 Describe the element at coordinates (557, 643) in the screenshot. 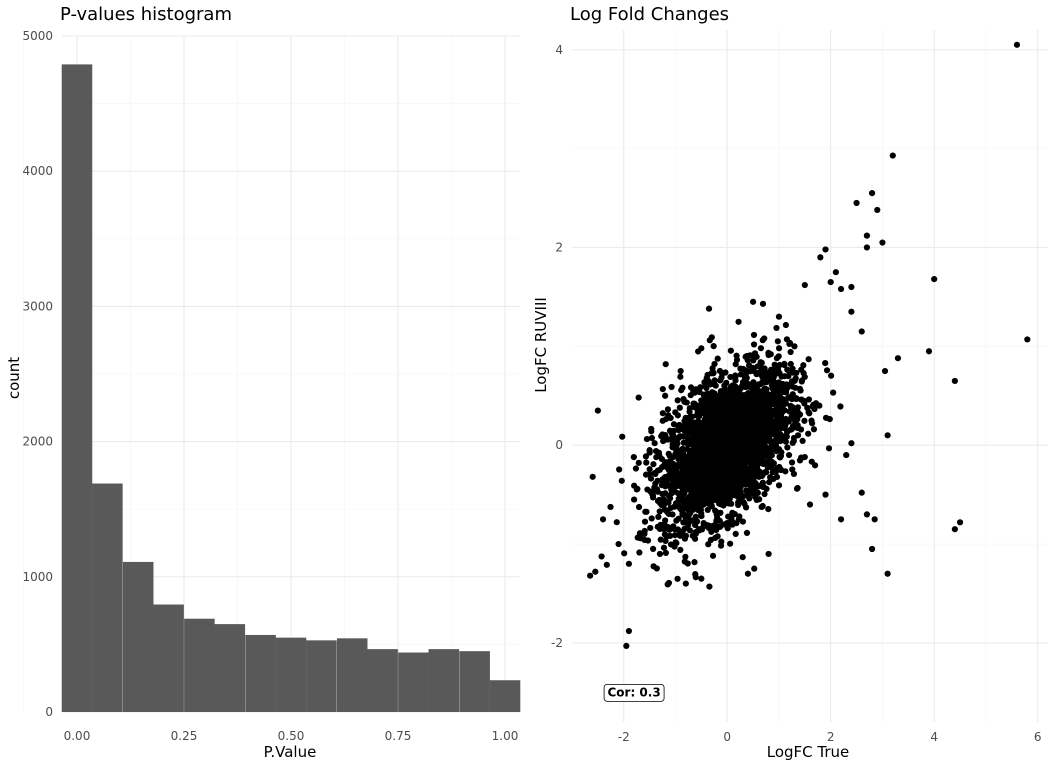

I see `y-tick-label: -2` at that location.